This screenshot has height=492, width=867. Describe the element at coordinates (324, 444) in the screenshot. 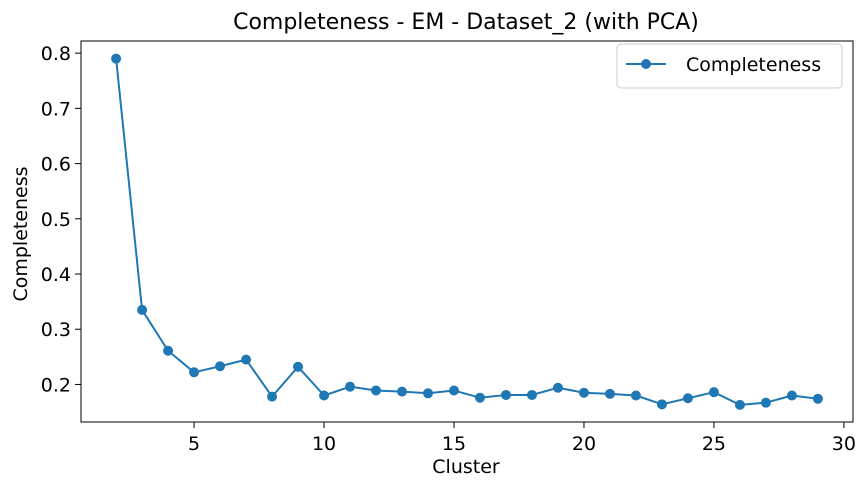

I see `x-tick-label: 10` at that location.